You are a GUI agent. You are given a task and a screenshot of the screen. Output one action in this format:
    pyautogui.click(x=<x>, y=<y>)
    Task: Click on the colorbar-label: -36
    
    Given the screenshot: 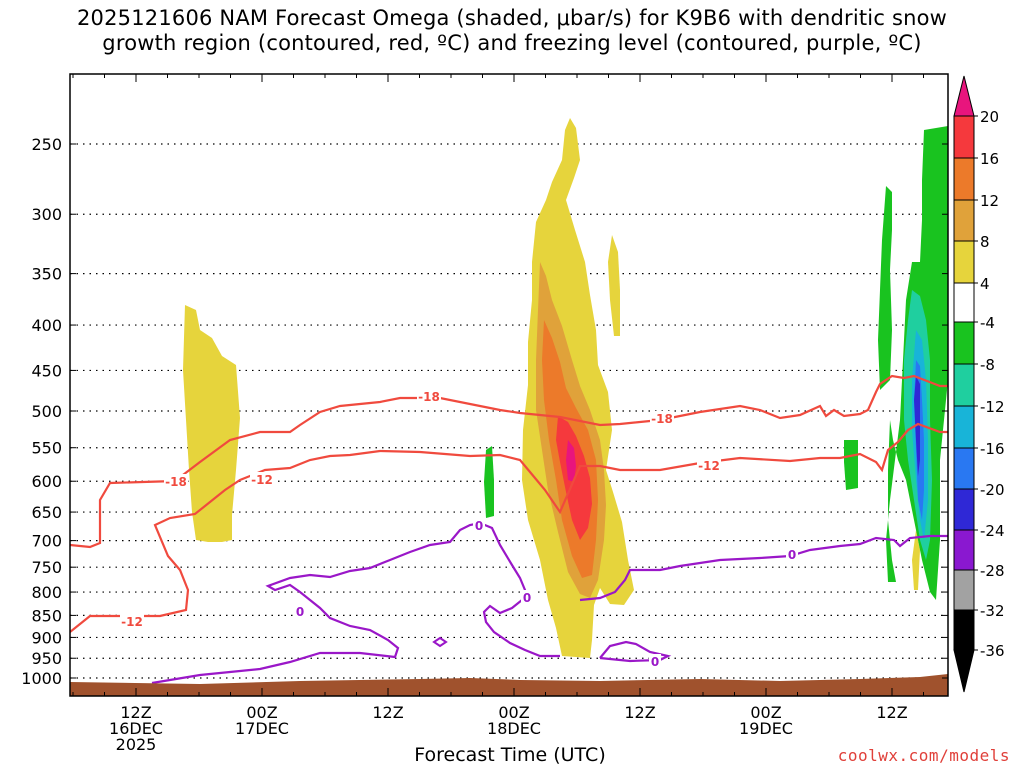 What is the action you would take?
    pyautogui.click(x=992, y=651)
    